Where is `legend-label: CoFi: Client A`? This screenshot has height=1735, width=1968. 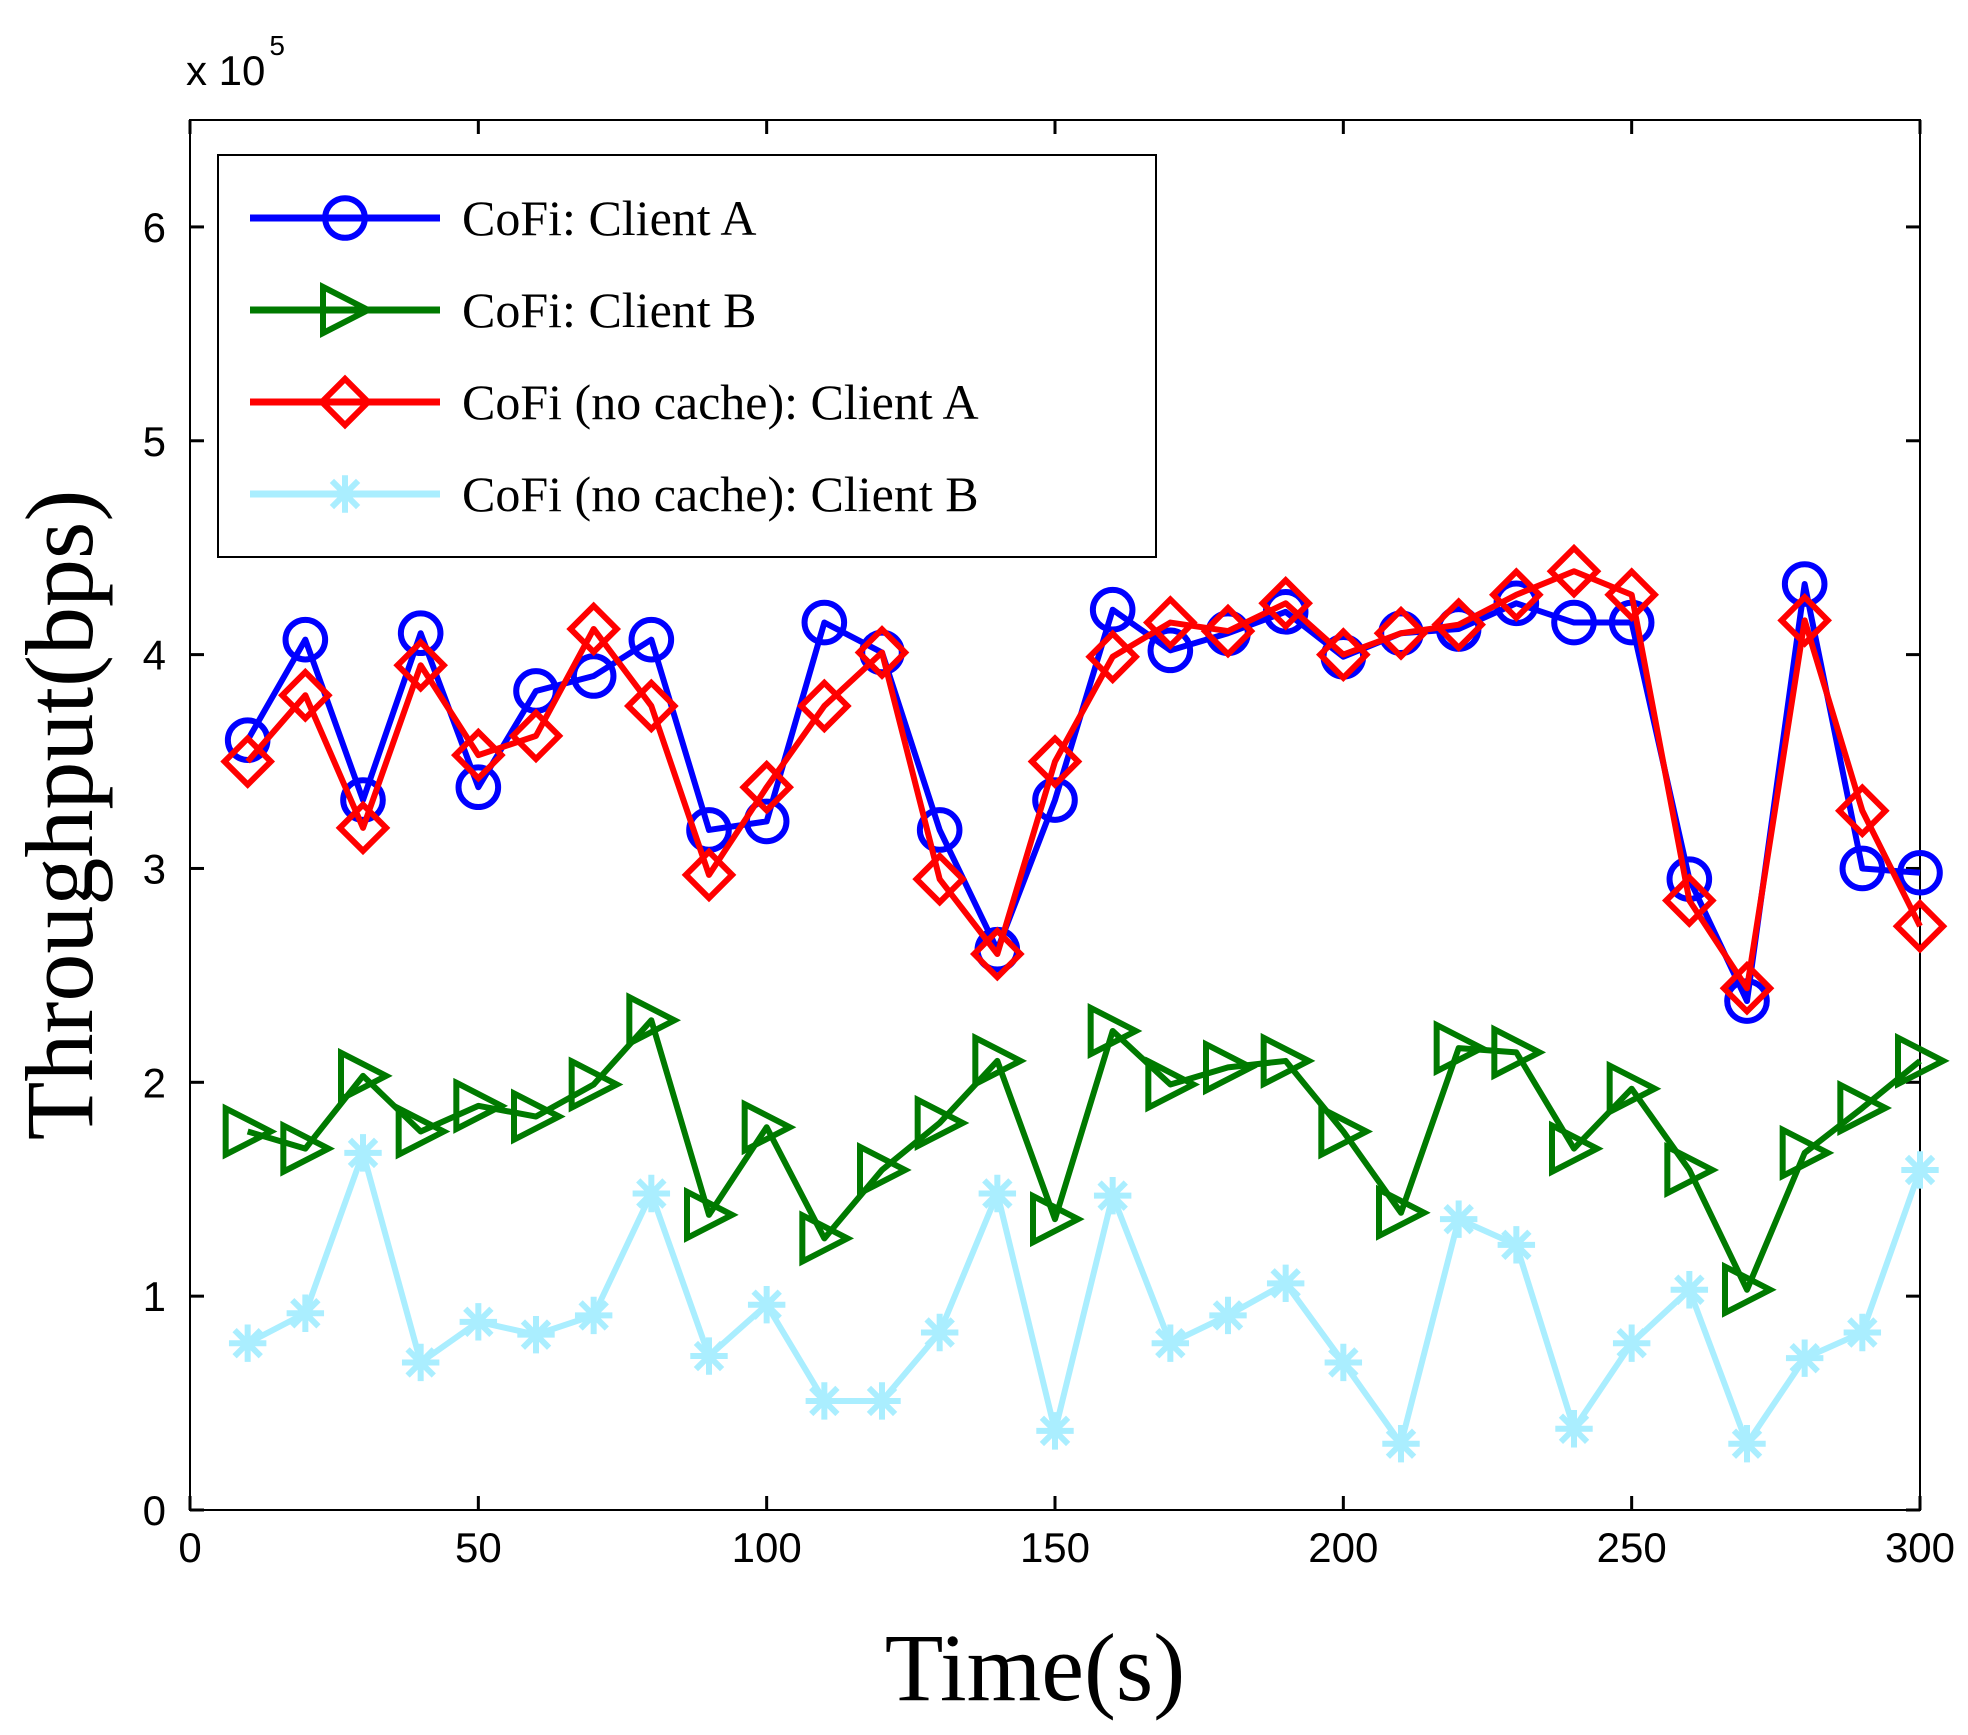
legend-label: CoFi: Client A is located at coordinates (609, 218).